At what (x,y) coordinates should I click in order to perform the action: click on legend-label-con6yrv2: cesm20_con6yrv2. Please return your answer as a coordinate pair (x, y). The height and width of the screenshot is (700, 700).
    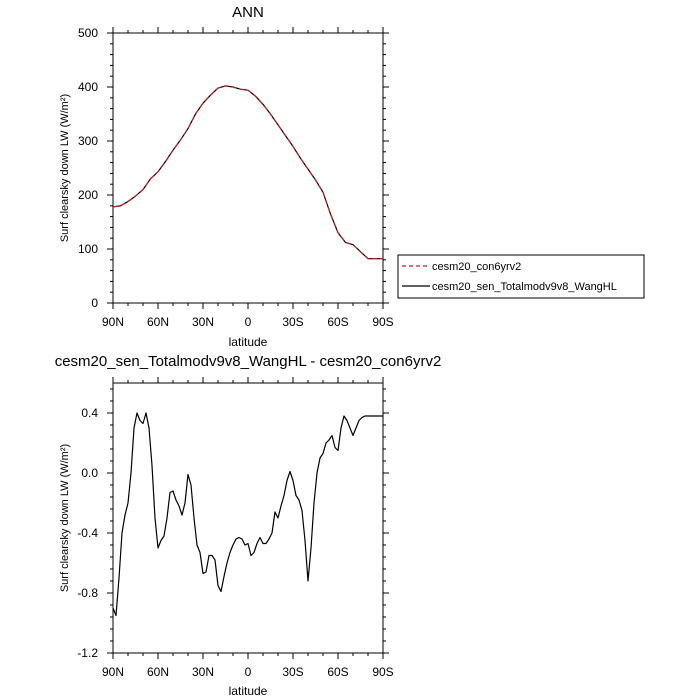
    Looking at the image, I should click on (476, 267).